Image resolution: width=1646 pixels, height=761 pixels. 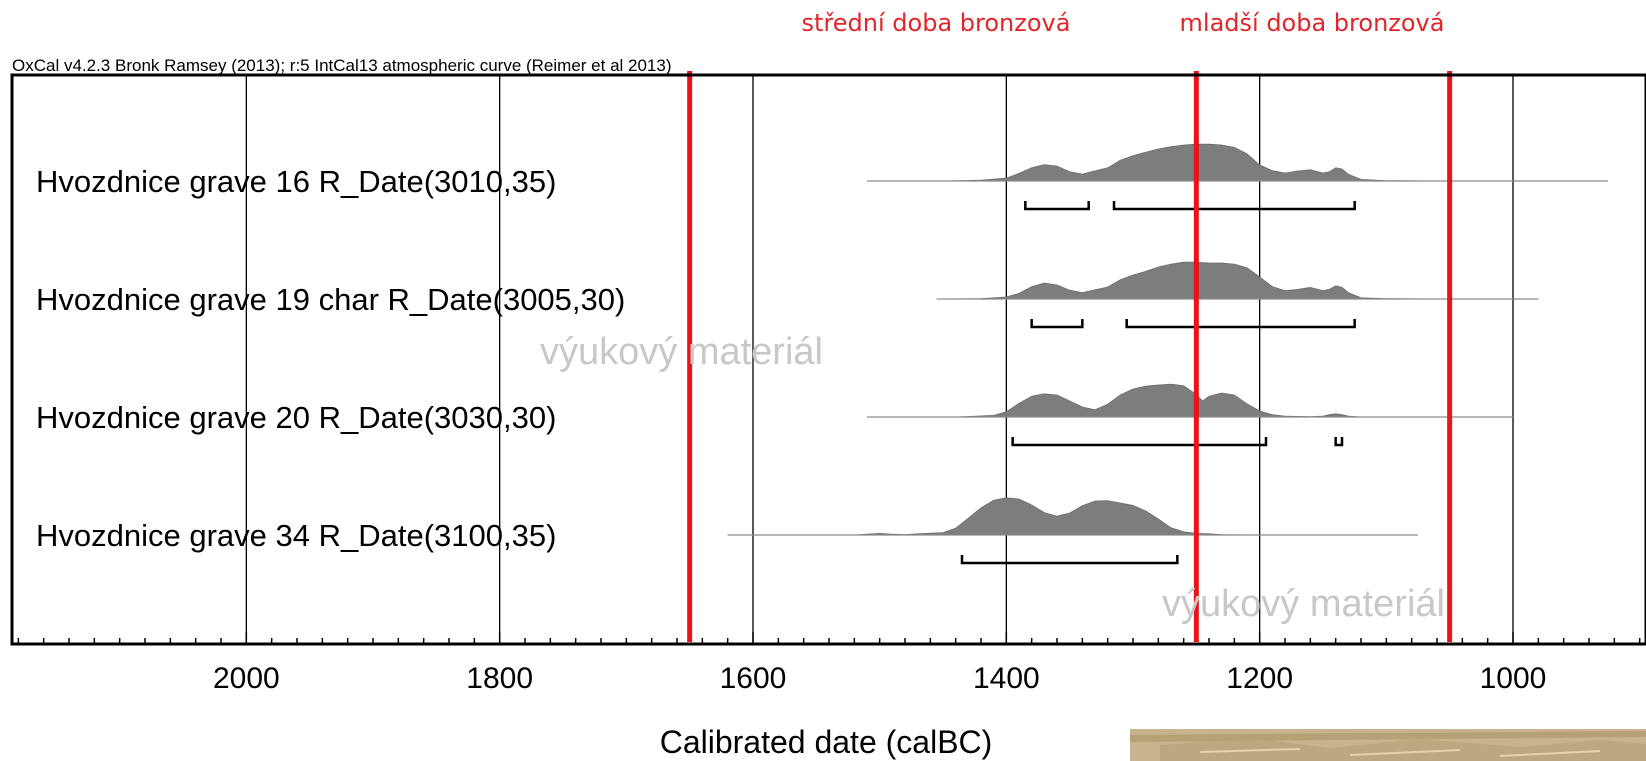 What do you see at coordinates (296, 181) in the screenshot?
I see `row-label-grave-16: Hvozdnice grave 16 R_Date(3010,35)` at bounding box center [296, 181].